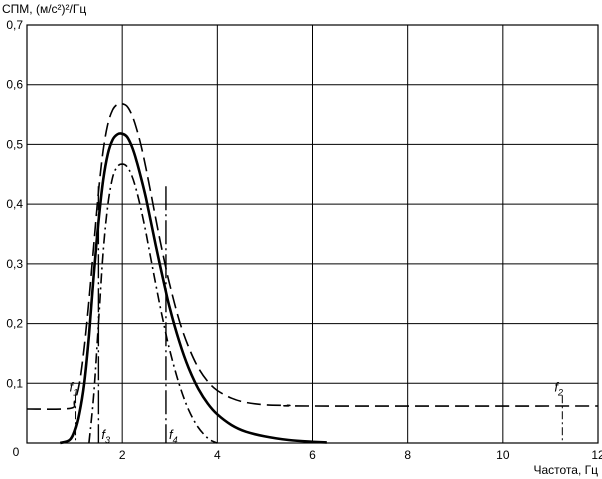  Describe the element at coordinates (44, 9) in the screenshot. I see `y-axis-title: СПМ, (м/с²)²/Гц` at that location.